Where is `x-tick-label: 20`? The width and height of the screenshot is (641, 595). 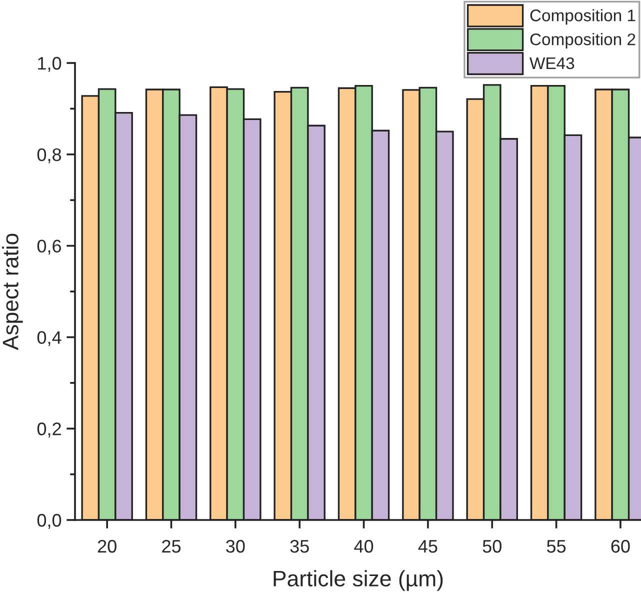
x-tick-label: 20 is located at coordinates (107, 546).